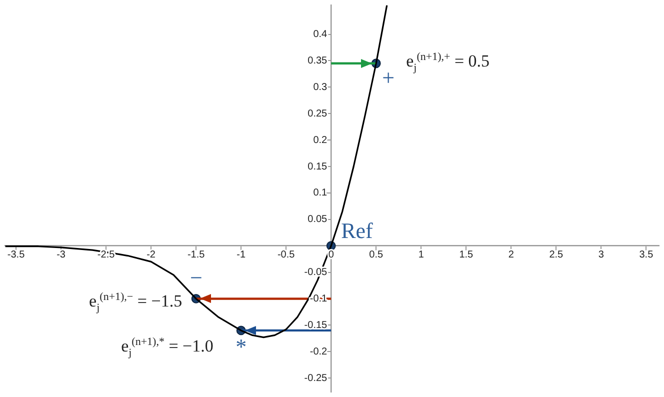 This screenshot has height=397, width=664. I want to click on y-tick-label: -0.15, so click(316, 325).